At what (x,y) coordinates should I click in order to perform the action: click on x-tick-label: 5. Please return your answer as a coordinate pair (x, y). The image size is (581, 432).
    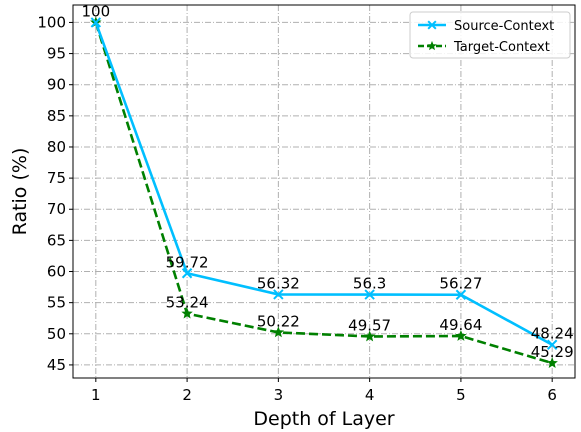
    Looking at the image, I should click on (461, 395).